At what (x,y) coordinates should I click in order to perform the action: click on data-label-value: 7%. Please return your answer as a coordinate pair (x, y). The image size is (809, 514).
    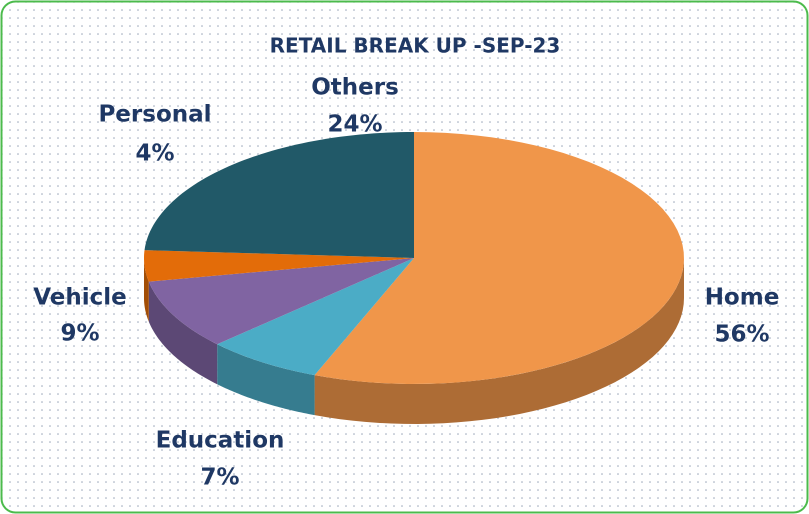
    Looking at the image, I should click on (219, 478).